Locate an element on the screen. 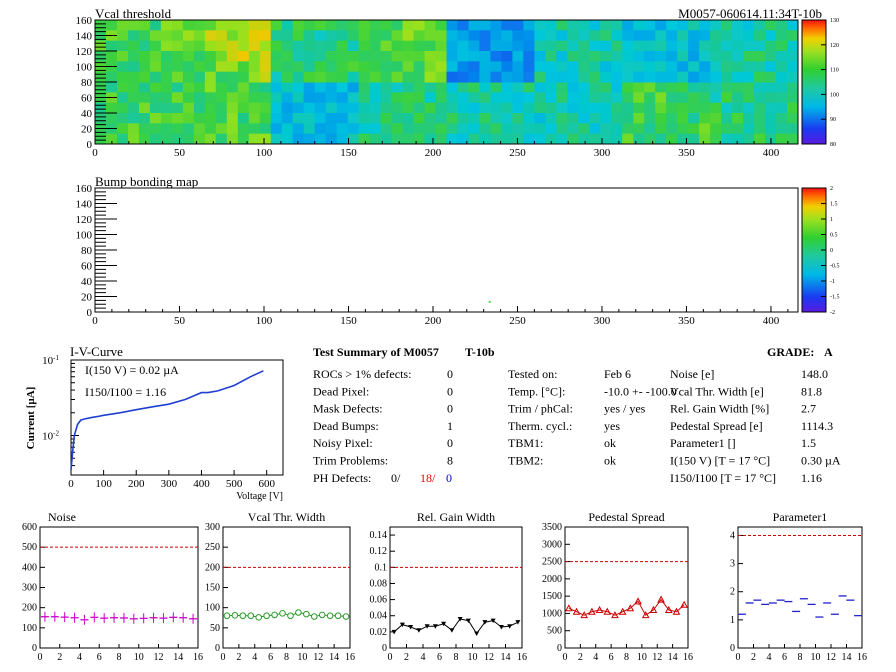 This screenshot has width=896, height=672. x-tick-label: 16 is located at coordinates (522, 657).